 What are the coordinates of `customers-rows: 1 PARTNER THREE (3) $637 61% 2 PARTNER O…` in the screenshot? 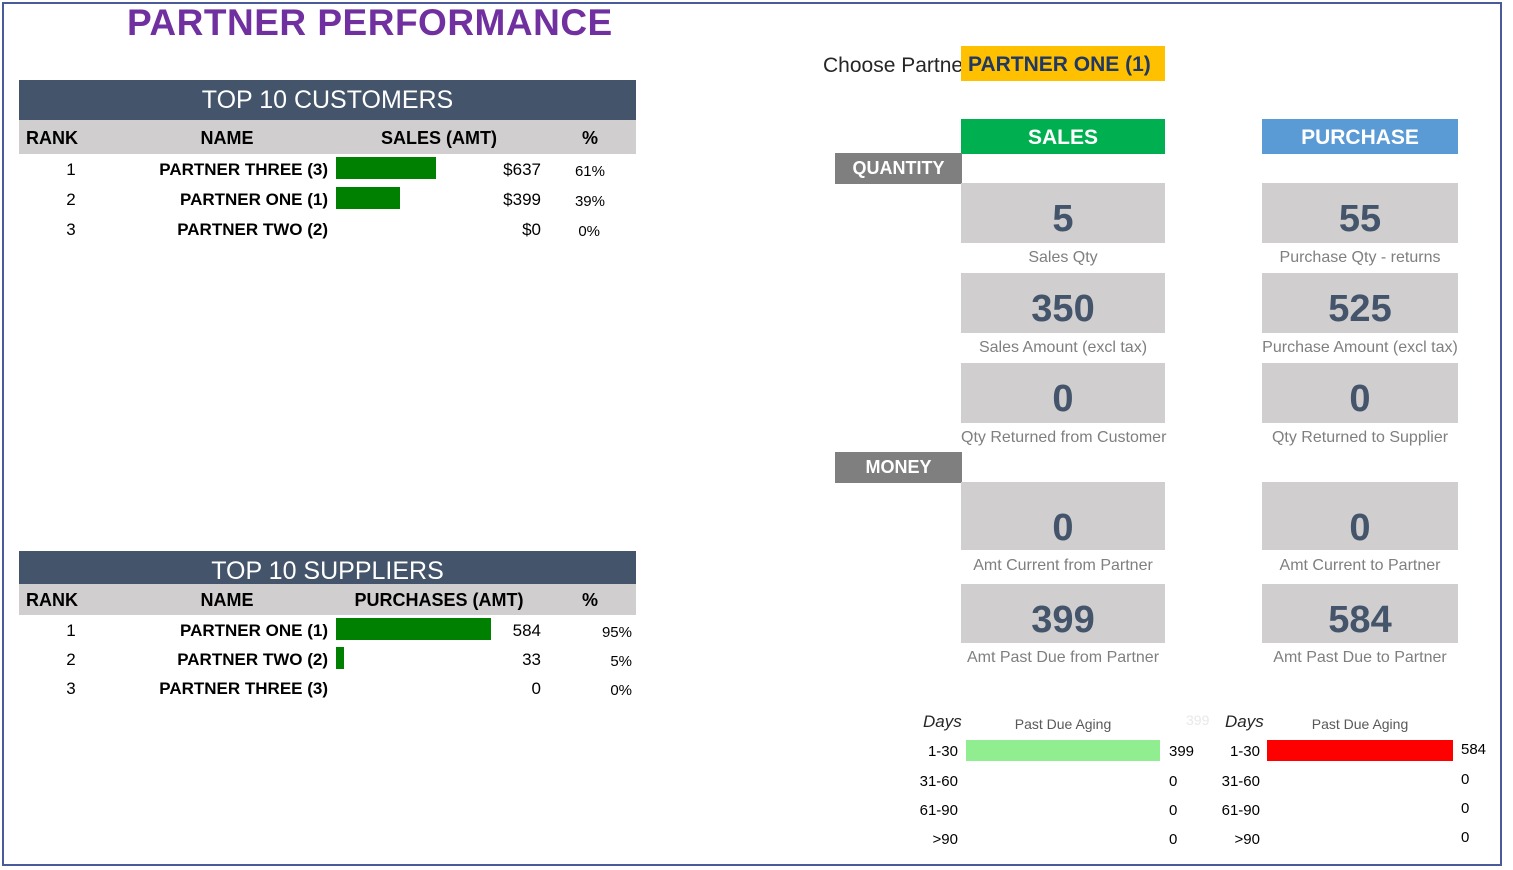 It's located at (327, 199).